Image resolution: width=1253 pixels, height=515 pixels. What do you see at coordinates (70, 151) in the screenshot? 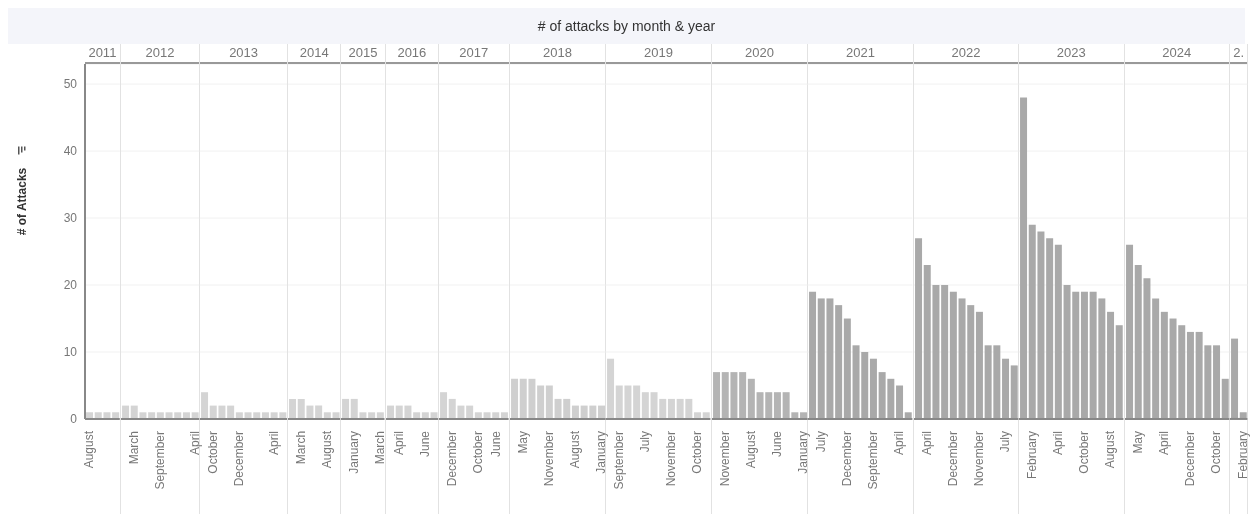
I see `y-tick-label: 40` at bounding box center [70, 151].